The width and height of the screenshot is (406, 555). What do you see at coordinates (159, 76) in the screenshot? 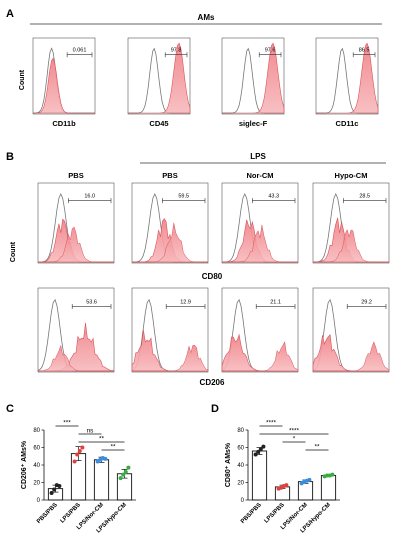
I see `panel-a-histogram-1: 97.8` at bounding box center [159, 76].